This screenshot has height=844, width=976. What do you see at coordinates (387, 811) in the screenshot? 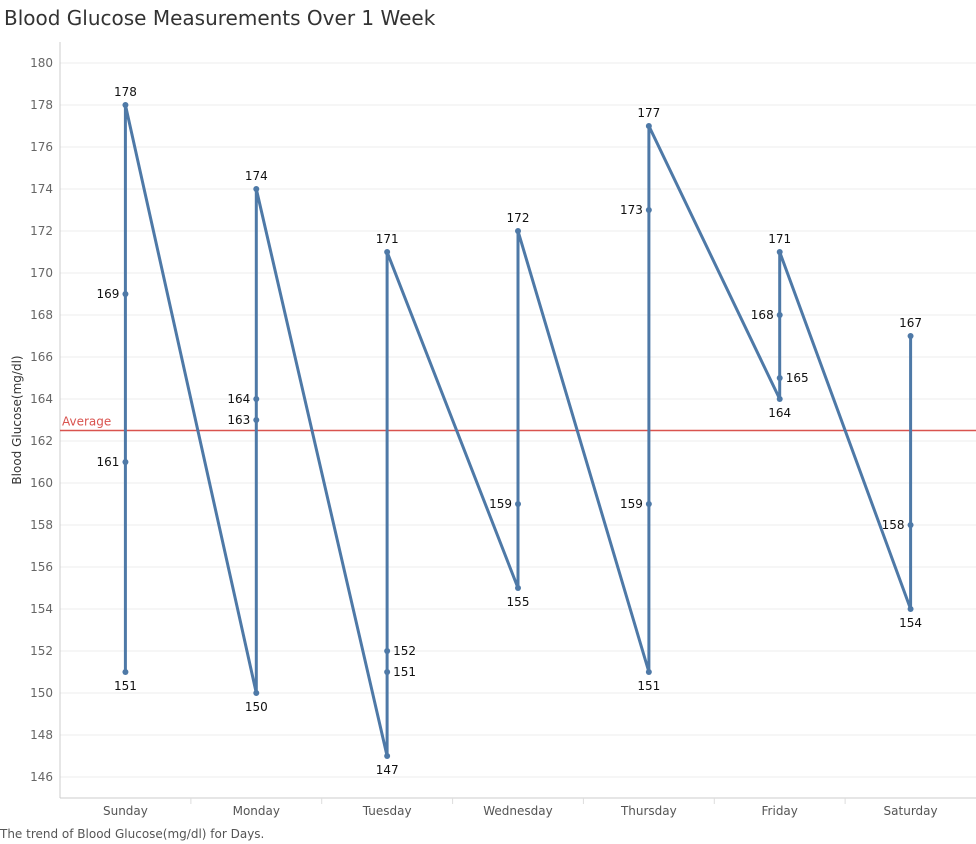
I see `x-tick-label-tuesday: Tuesday` at bounding box center [387, 811].